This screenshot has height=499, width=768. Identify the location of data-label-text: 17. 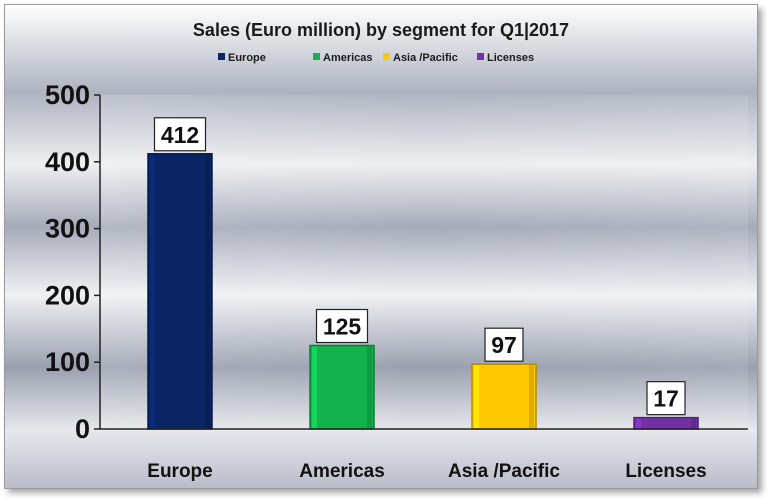
(666, 399).